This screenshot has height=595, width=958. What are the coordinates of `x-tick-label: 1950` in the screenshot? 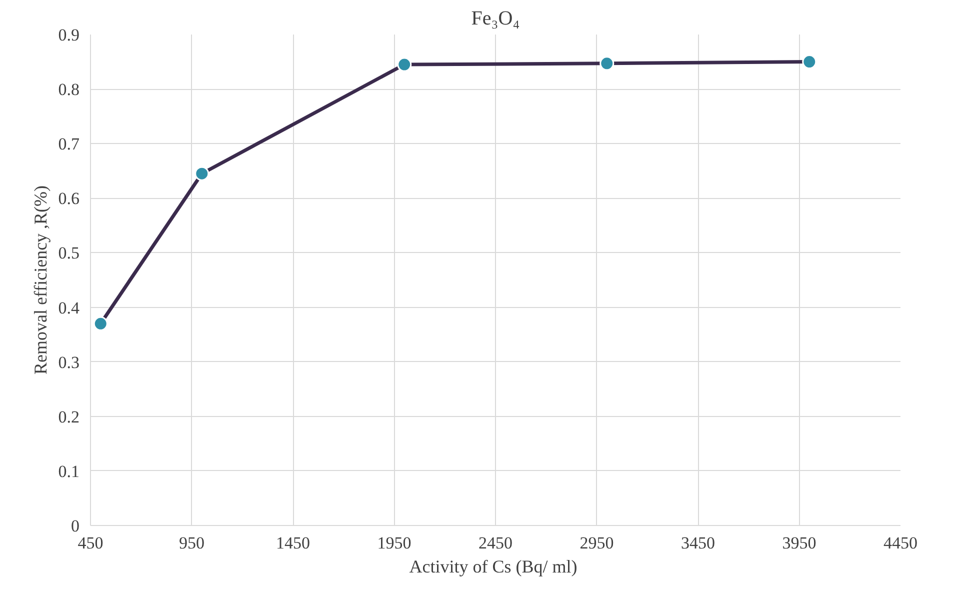 It's located at (394, 543).